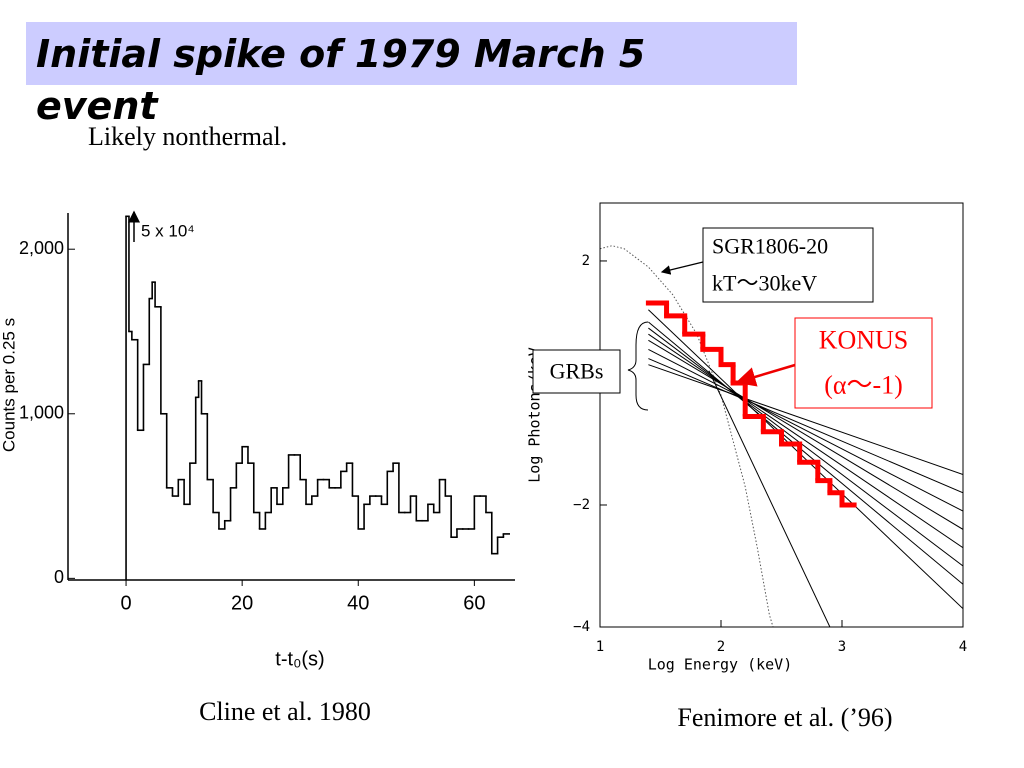  Describe the element at coordinates (41, 248) in the screenshot. I see `y-tick-label: 2,000` at that location.